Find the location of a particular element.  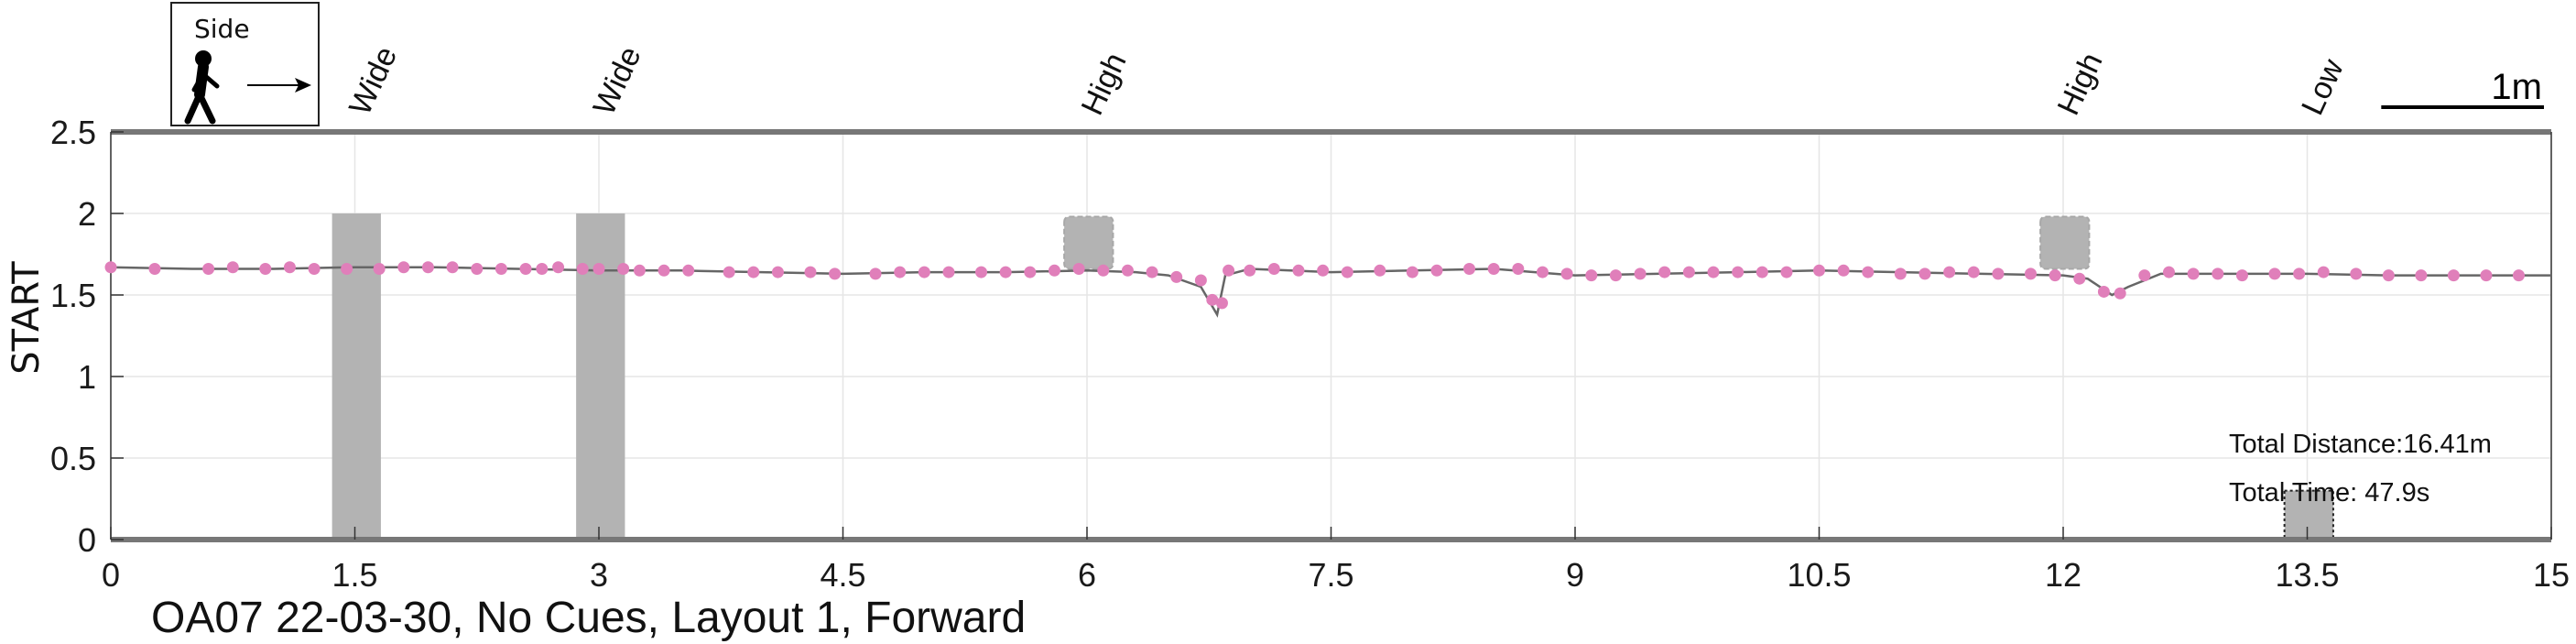

trajectory-line is located at coordinates (1330, 292).